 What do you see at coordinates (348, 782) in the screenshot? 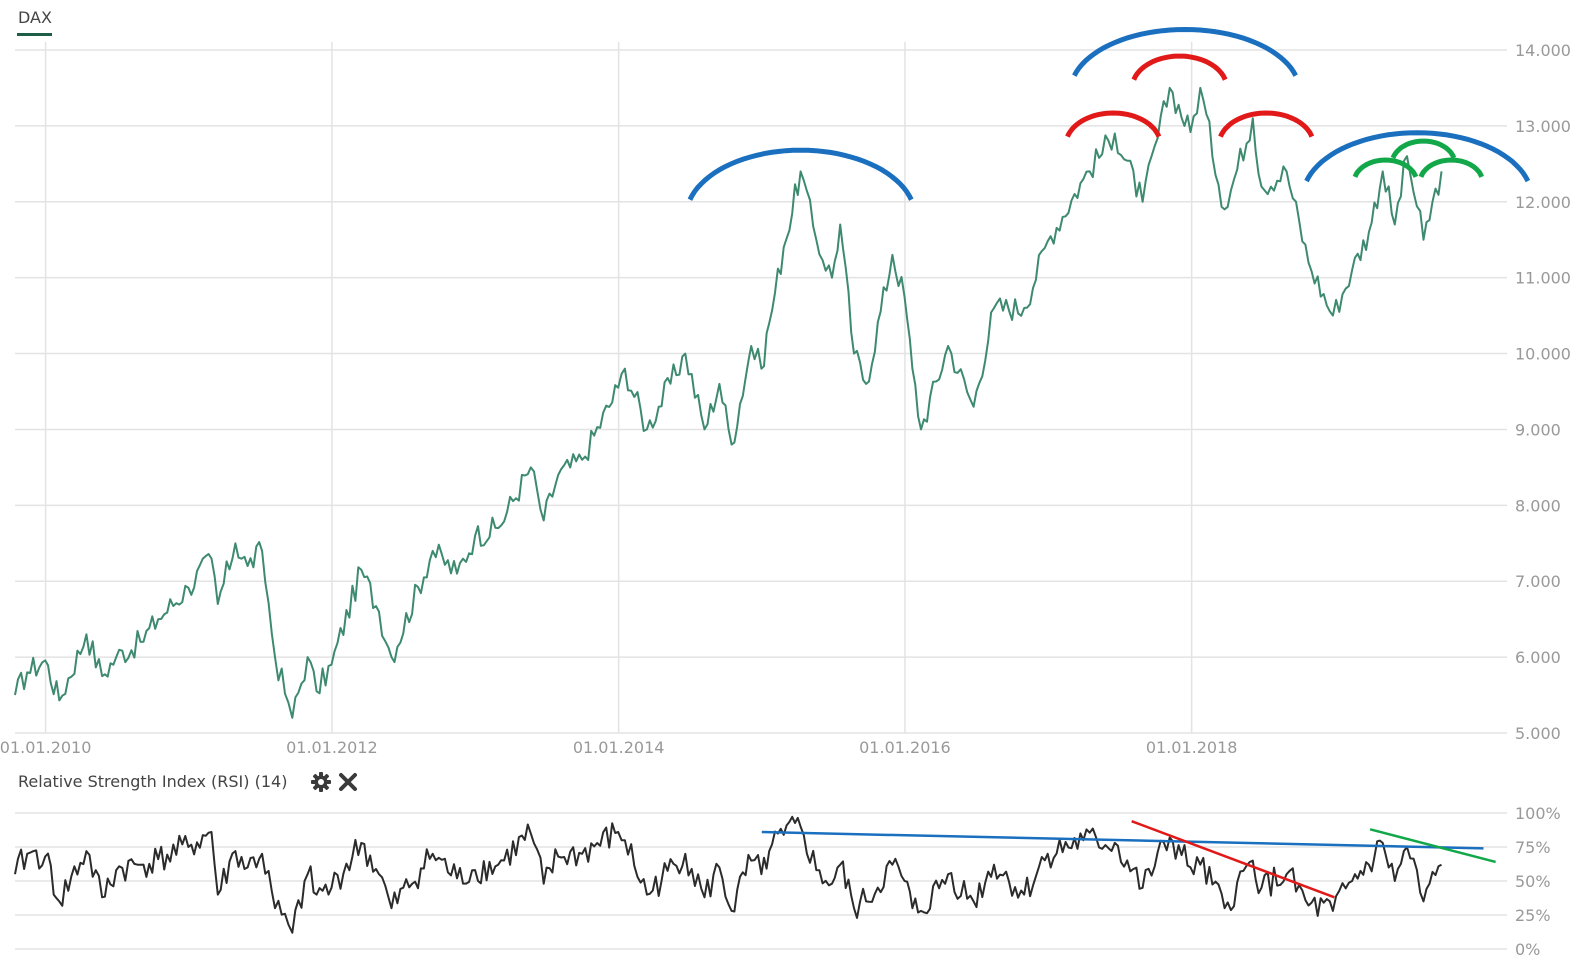
I see `close-icon` at bounding box center [348, 782].